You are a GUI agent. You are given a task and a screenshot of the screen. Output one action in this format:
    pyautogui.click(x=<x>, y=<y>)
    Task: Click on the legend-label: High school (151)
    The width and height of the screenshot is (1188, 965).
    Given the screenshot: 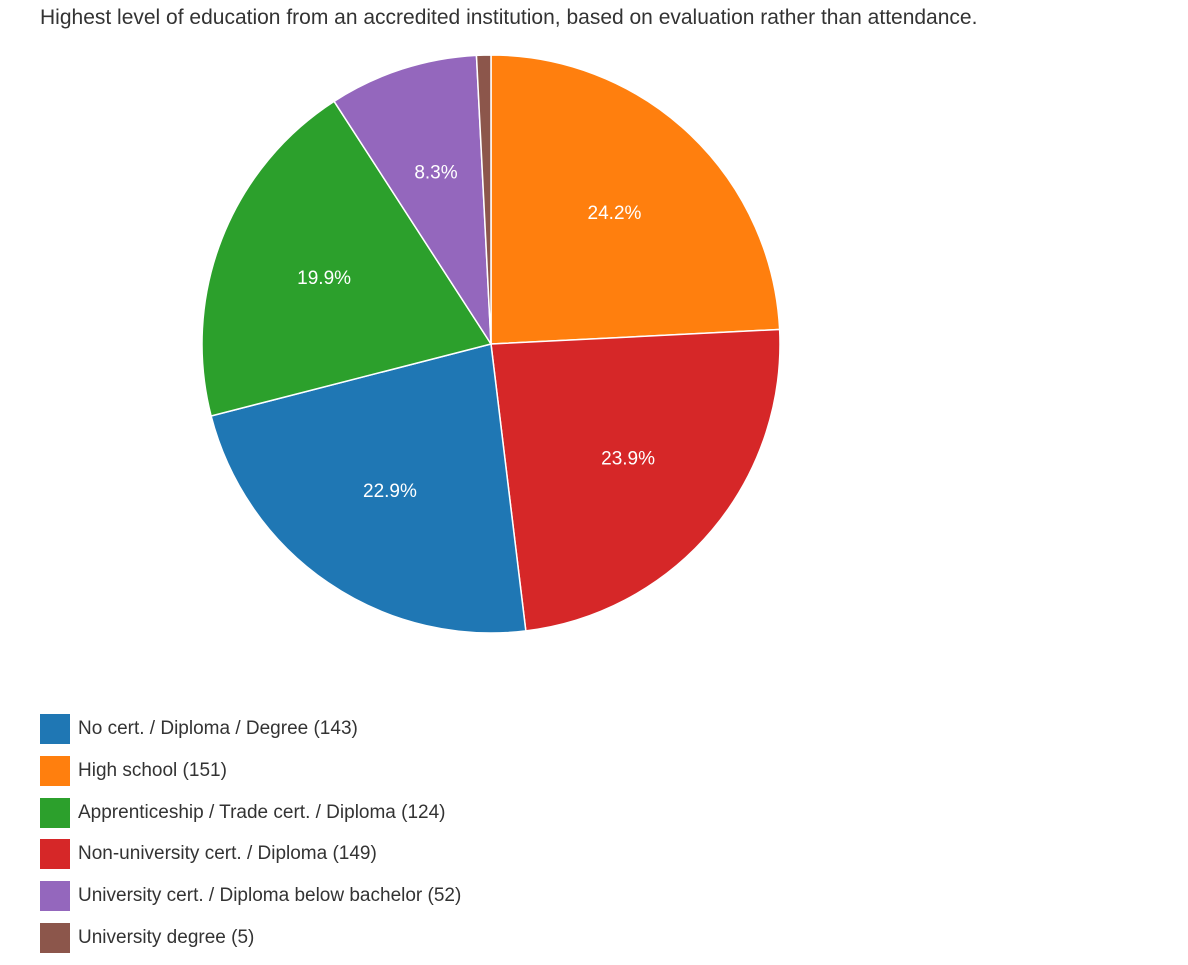 What is the action you would take?
    pyautogui.click(x=152, y=770)
    